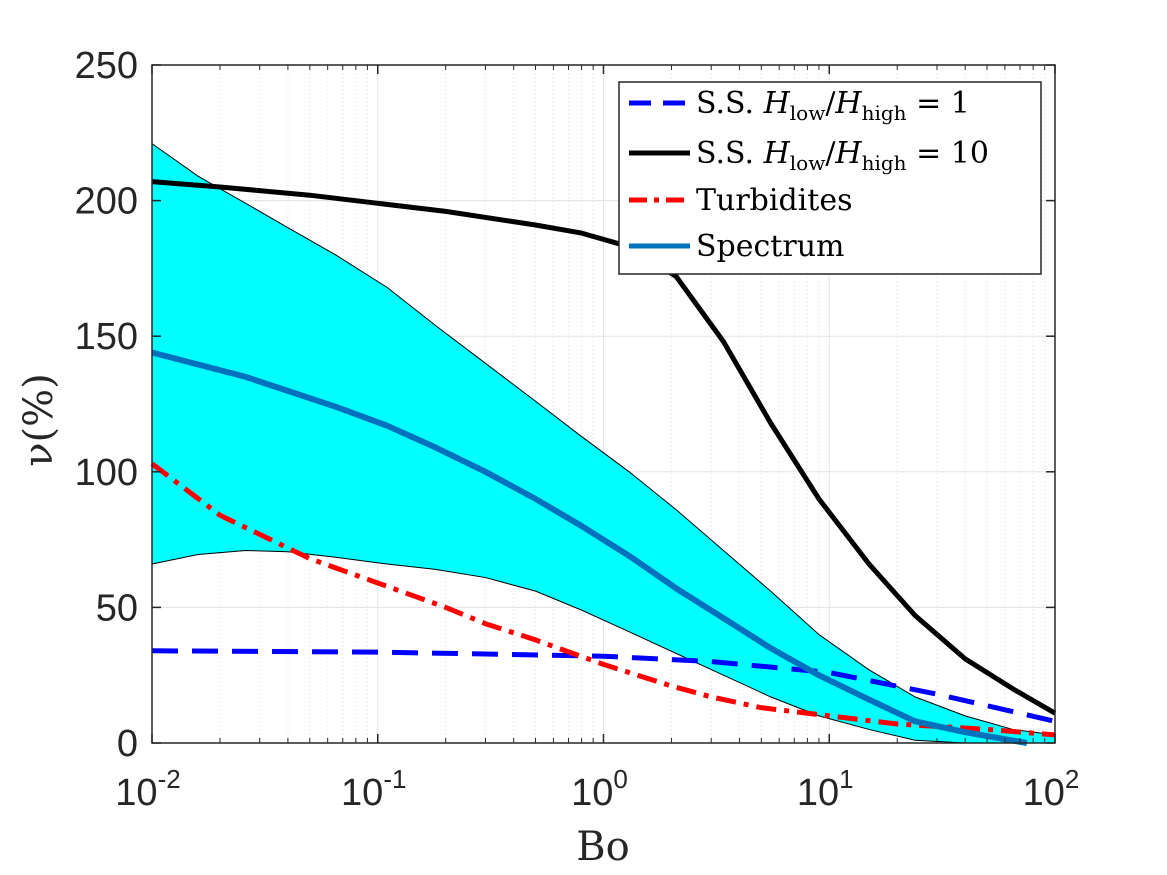 Image resolution: width=1167 pixels, height=875 pixels. What do you see at coordinates (106, 337) in the screenshot?
I see `y-tick-label: 150` at bounding box center [106, 337].